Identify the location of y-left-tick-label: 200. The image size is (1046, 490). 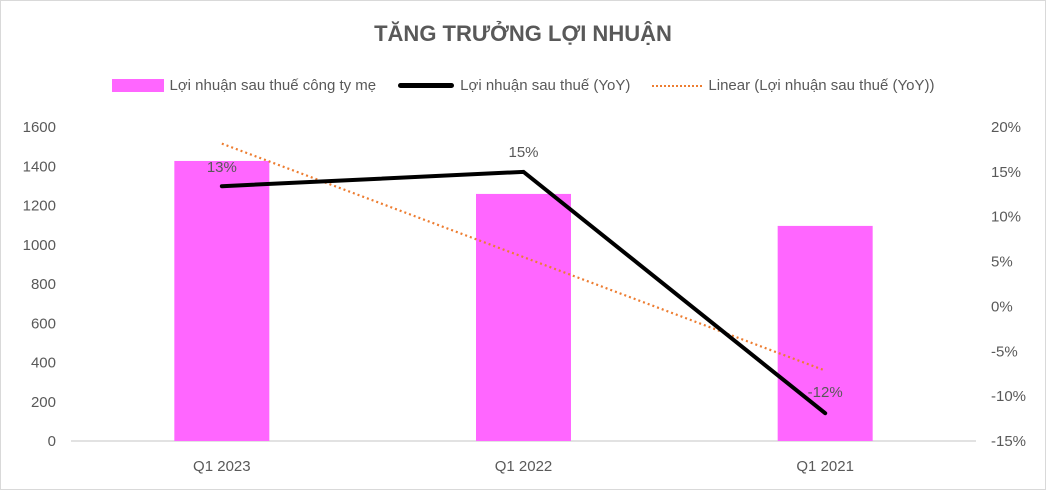
(43, 402).